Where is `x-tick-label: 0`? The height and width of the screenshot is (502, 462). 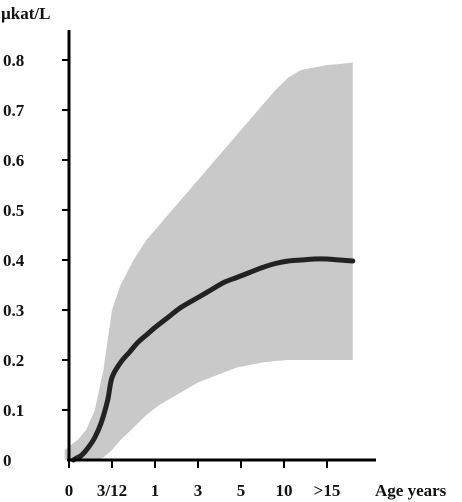 x-tick-label: 0 is located at coordinates (69, 490).